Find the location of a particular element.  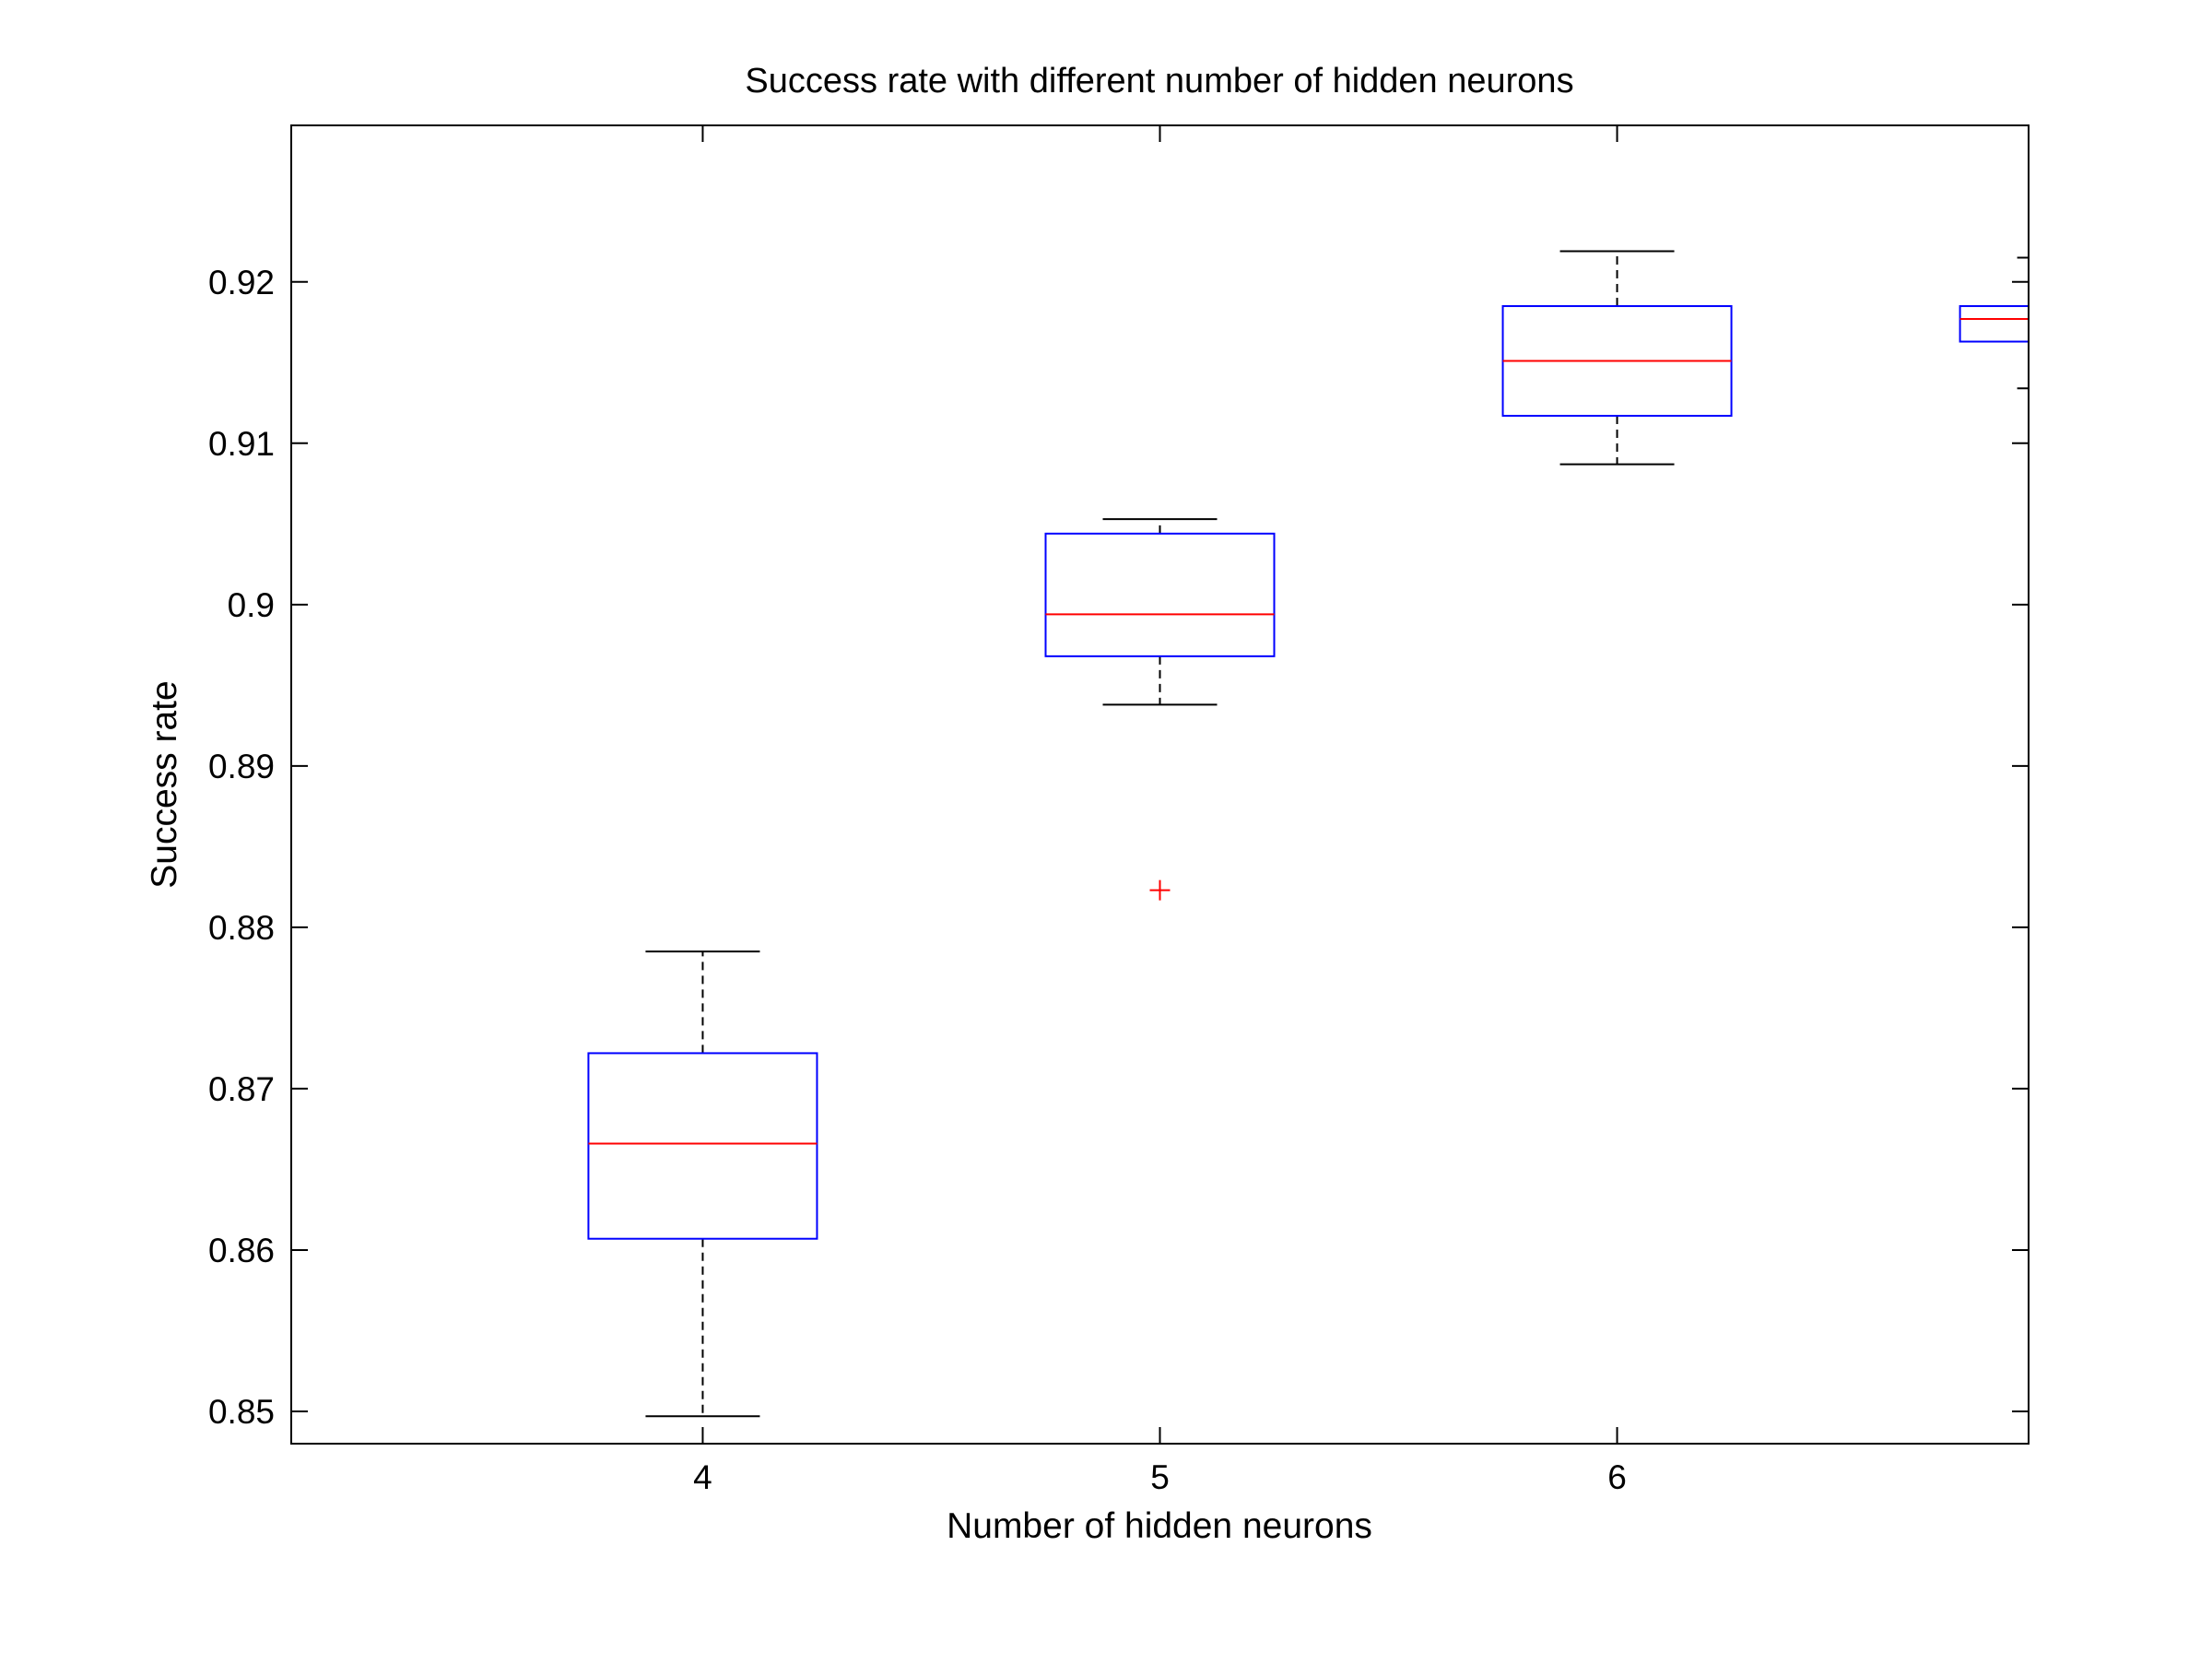

y-axis-label: Success rate is located at coordinates (164, 784).